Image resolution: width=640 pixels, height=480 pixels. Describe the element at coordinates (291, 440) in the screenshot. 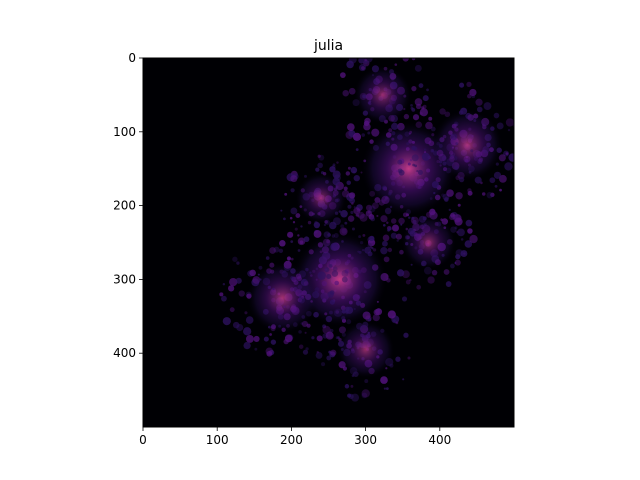

I see `x-tick-label: 200` at that location.